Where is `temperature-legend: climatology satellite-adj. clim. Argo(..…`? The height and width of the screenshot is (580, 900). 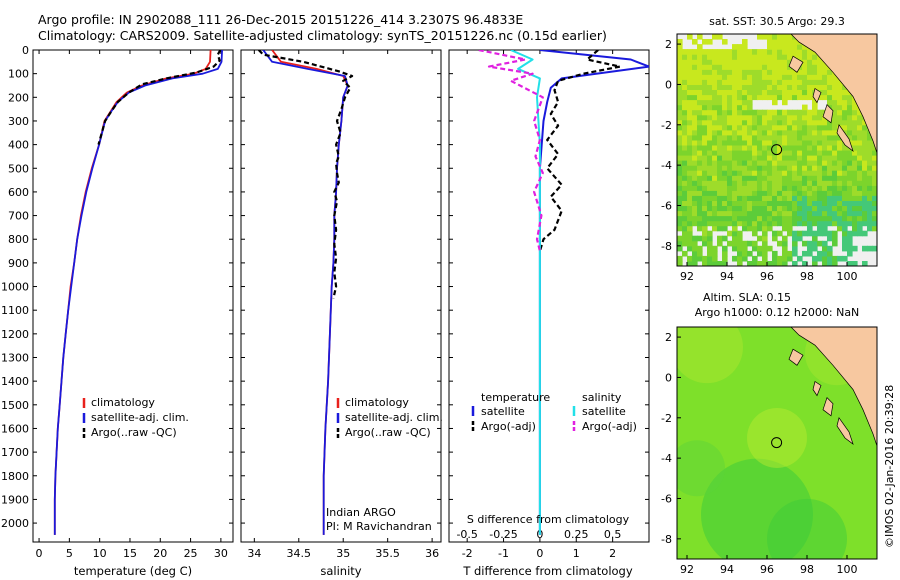
temperature-legend: climatology satellite-adj. clim. Argo(..… is located at coordinates (135, 417).